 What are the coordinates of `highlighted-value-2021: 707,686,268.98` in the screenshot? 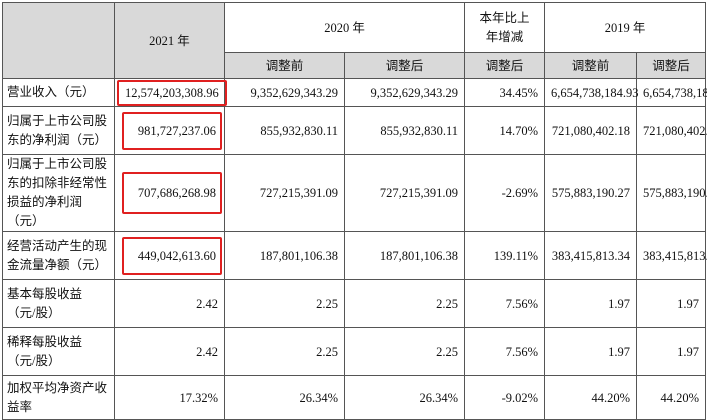 It's located at (171, 193).